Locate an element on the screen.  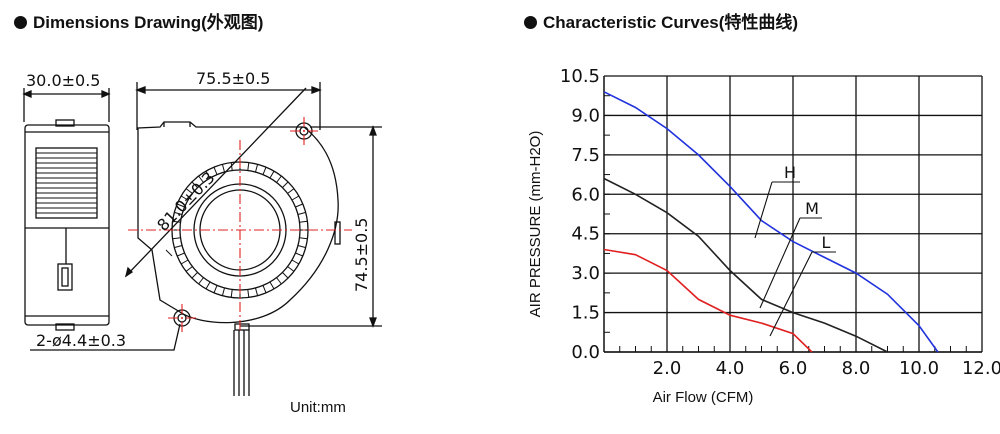
y-tick-label: 0.0 is located at coordinates (585, 352).